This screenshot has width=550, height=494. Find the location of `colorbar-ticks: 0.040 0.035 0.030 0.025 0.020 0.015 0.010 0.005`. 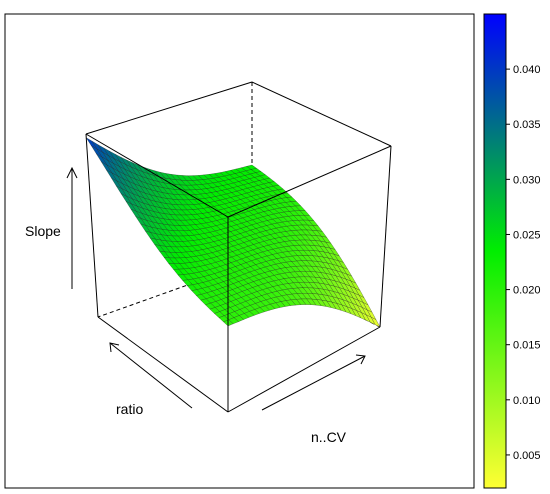

colorbar-ticks: 0.040 0.035 0.030 0.025 0.020 0.015 0.010 0.005 is located at coordinates (523, 263).